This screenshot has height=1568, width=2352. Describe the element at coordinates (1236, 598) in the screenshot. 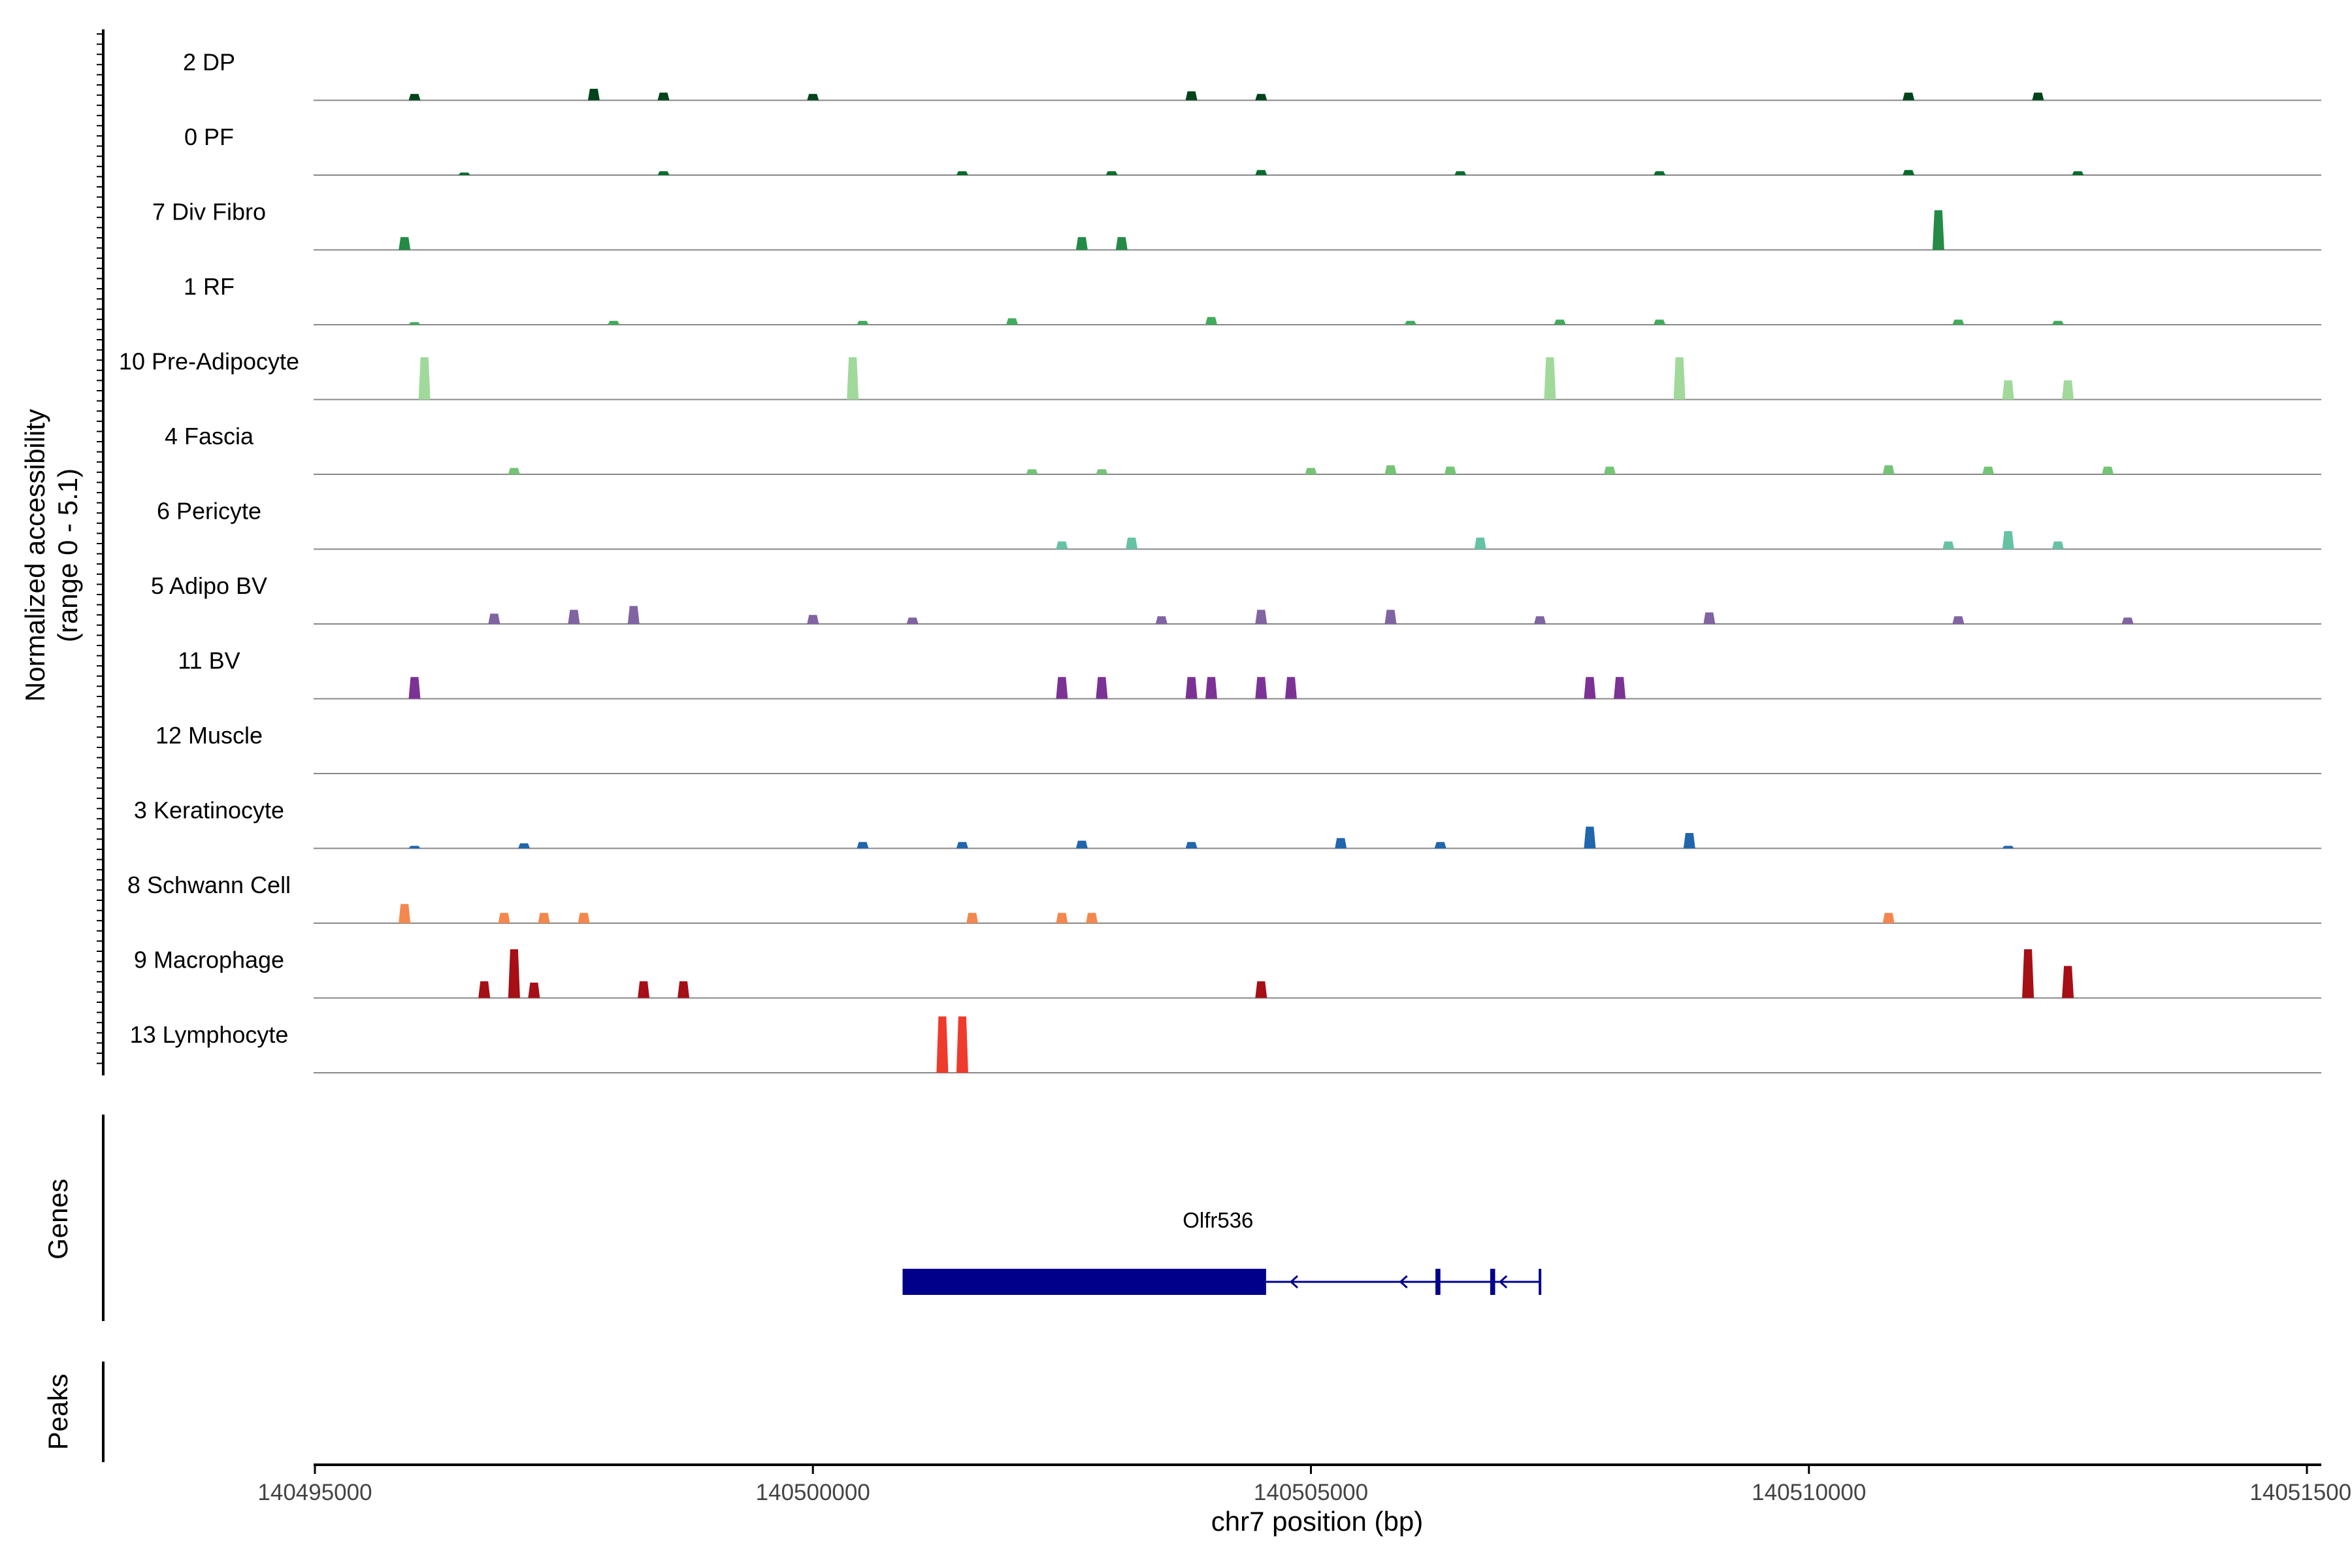

I see `track-5-adipo-bv: 5 Adipo BV` at that location.